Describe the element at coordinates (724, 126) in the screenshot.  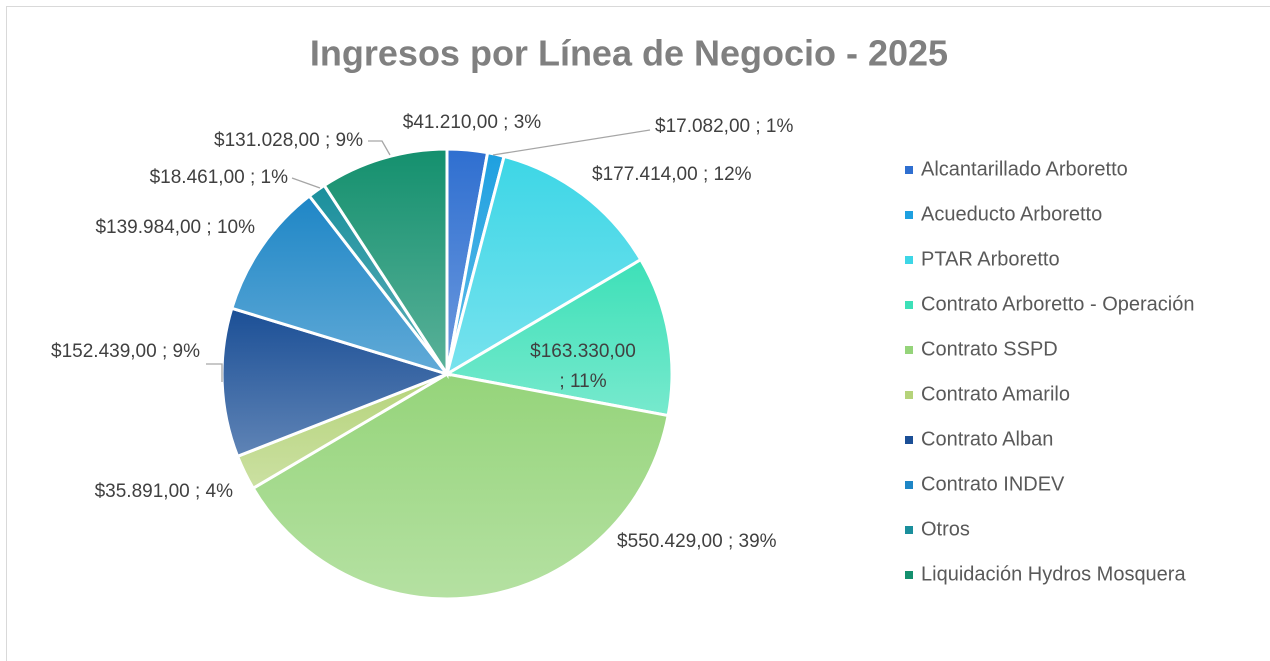
I see `data-label: $17.082,00 ; 1%` at that location.